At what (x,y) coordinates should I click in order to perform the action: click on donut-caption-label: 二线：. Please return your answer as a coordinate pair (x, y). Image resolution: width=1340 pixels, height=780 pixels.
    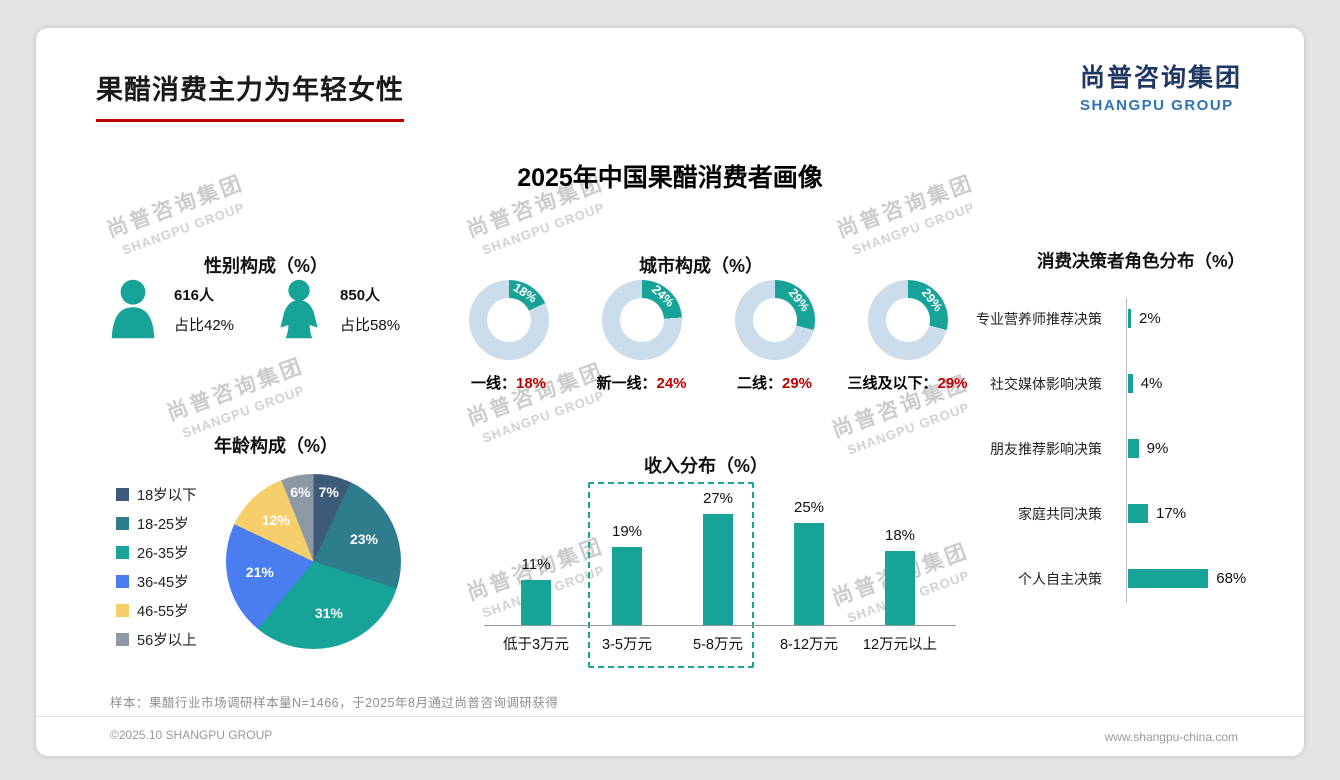
    Looking at the image, I should click on (759, 383).